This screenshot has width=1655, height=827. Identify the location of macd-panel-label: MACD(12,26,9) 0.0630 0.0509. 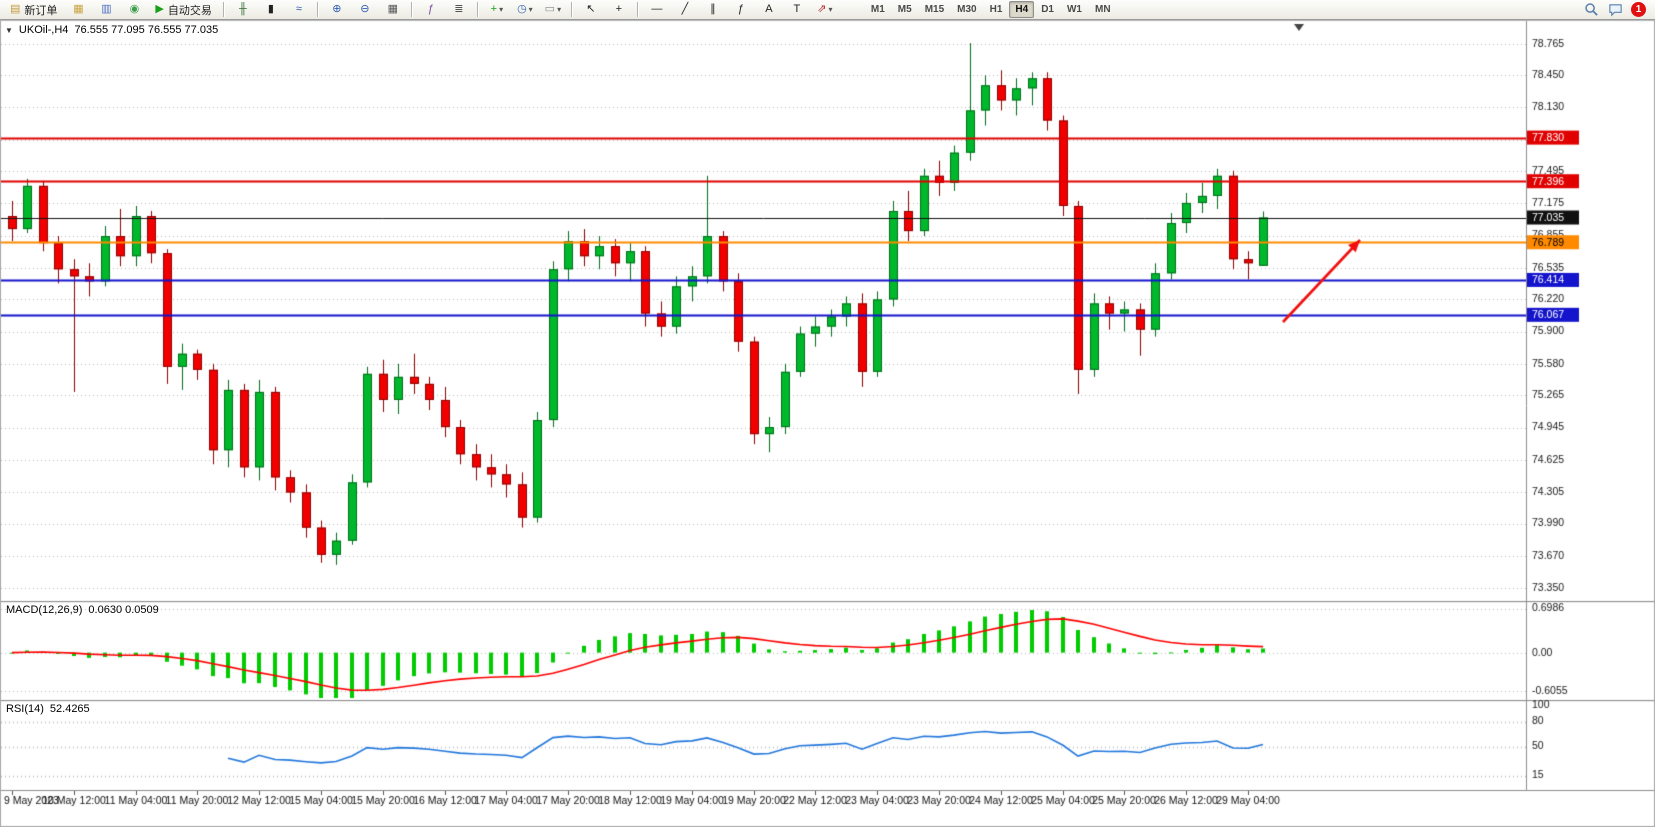
(82, 610).